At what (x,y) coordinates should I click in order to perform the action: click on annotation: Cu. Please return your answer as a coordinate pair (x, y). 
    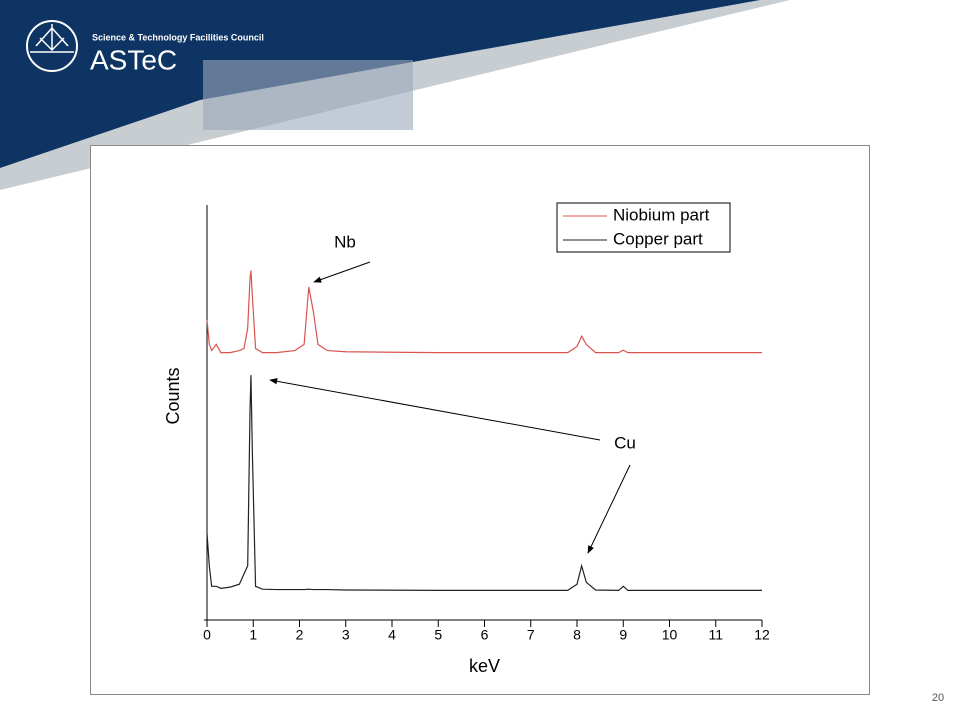
    Looking at the image, I should click on (625, 442).